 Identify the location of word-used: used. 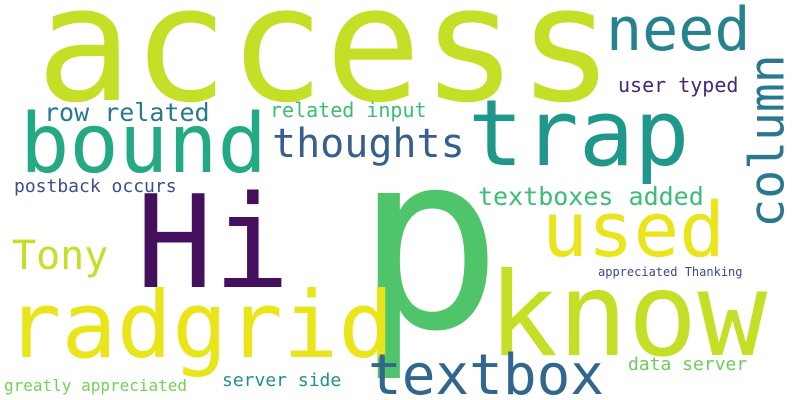
(634, 229).